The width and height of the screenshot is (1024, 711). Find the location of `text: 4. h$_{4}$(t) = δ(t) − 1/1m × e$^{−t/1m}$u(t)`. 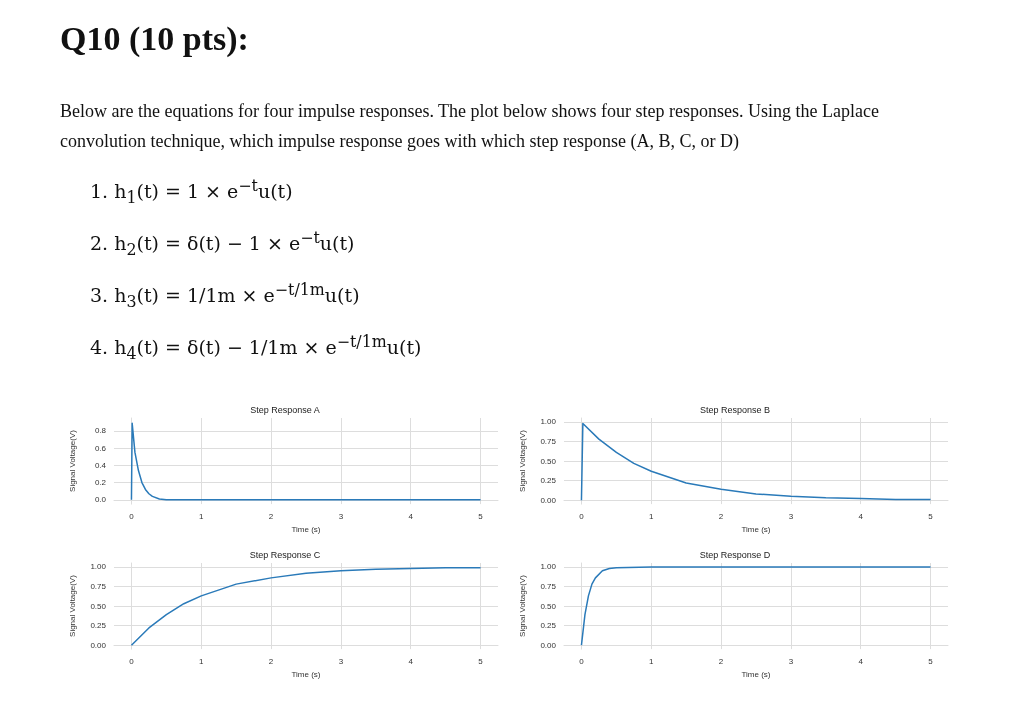

text: 4. h$_{4}$(t) = δ(t) − 1/1m × e$^{−t/1m}$u(t) is located at coordinates (256, 348).